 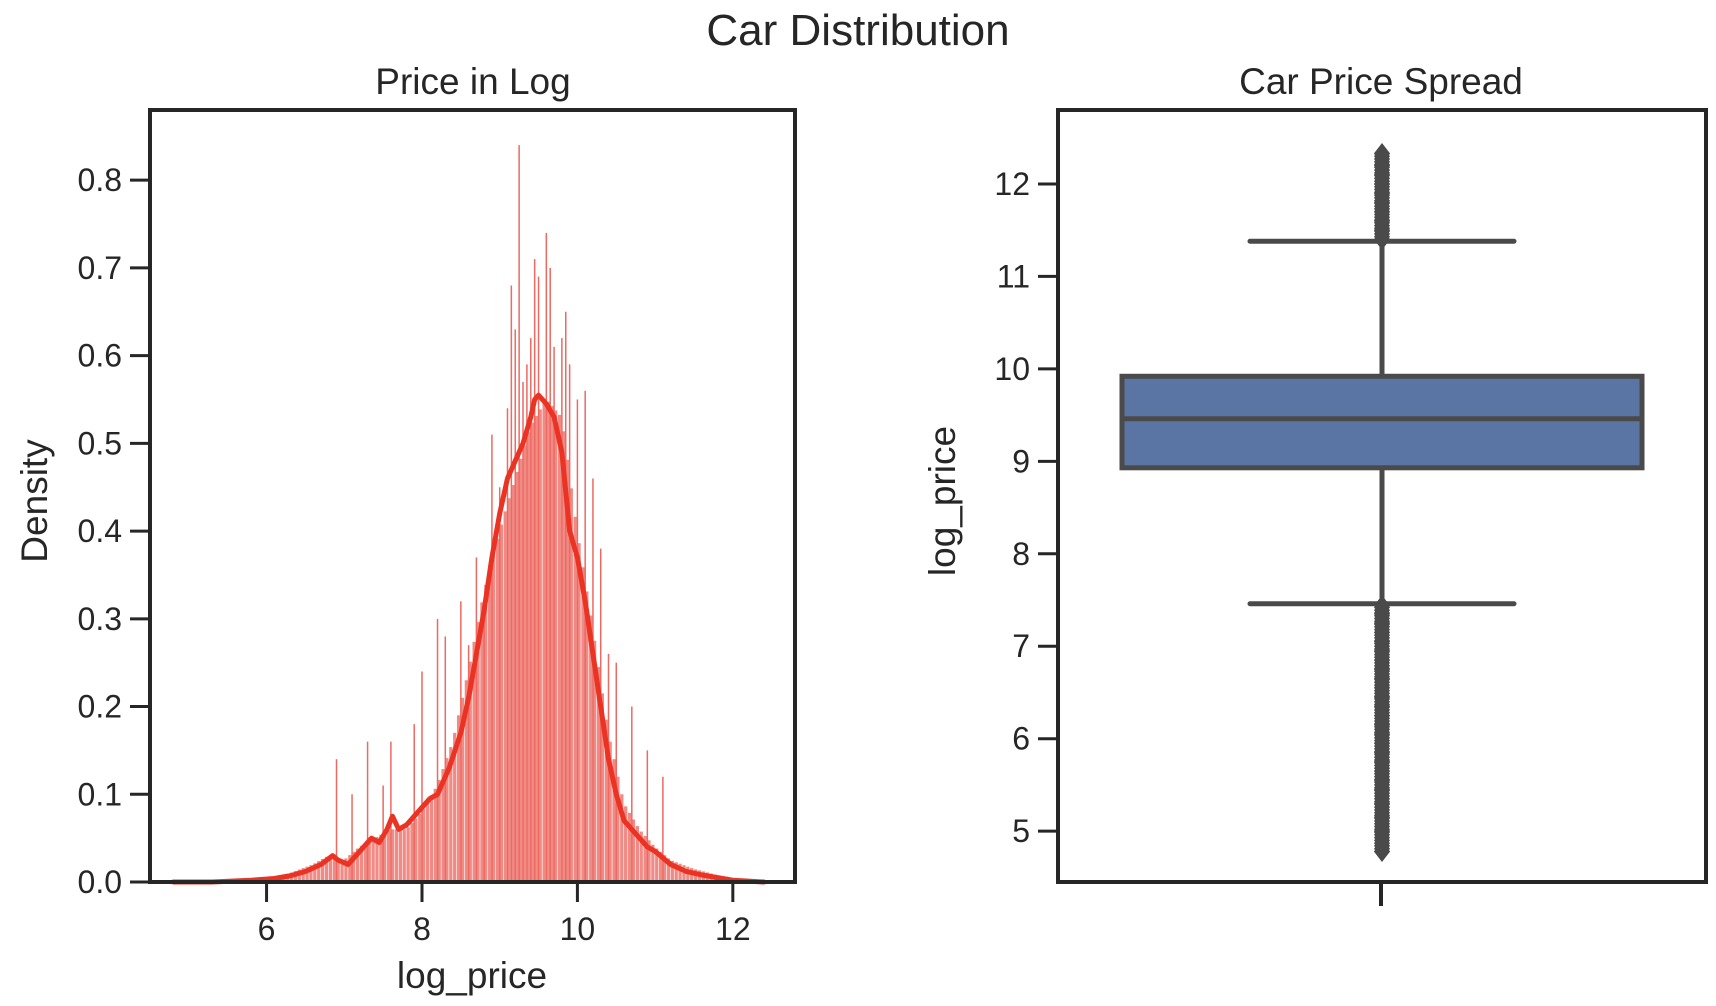 What do you see at coordinates (1382, 502) in the screenshot?
I see `box-outliers` at bounding box center [1382, 502].